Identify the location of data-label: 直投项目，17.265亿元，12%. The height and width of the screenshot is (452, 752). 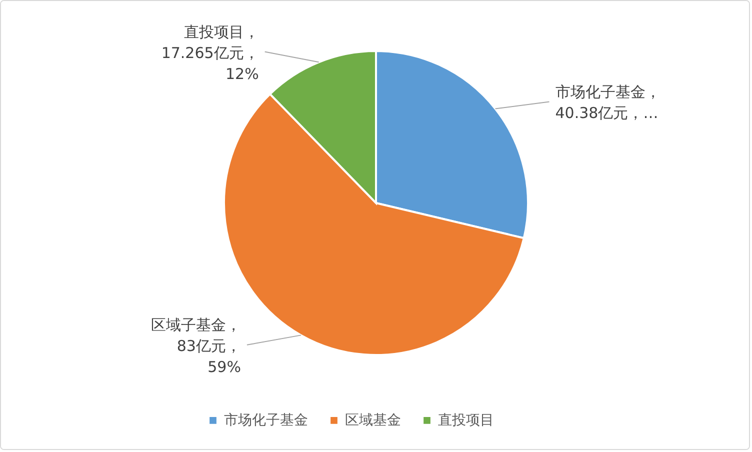
(210, 52).